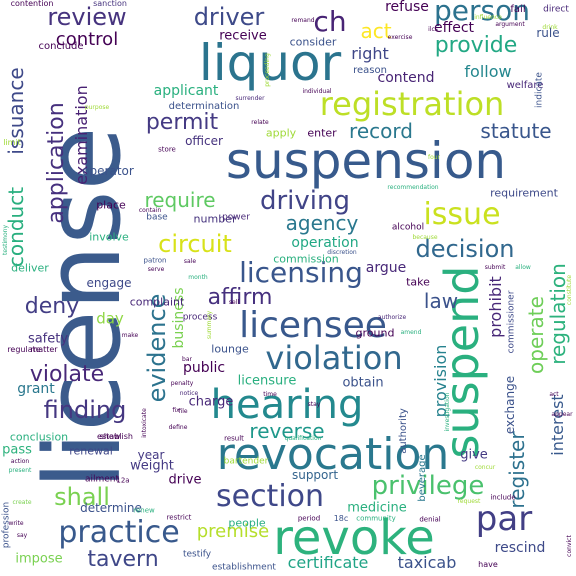 This screenshot has width=576, height=576. What do you see at coordinates (569, 546) in the screenshot?
I see `word-convict: convict` at bounding box center [569, 546].